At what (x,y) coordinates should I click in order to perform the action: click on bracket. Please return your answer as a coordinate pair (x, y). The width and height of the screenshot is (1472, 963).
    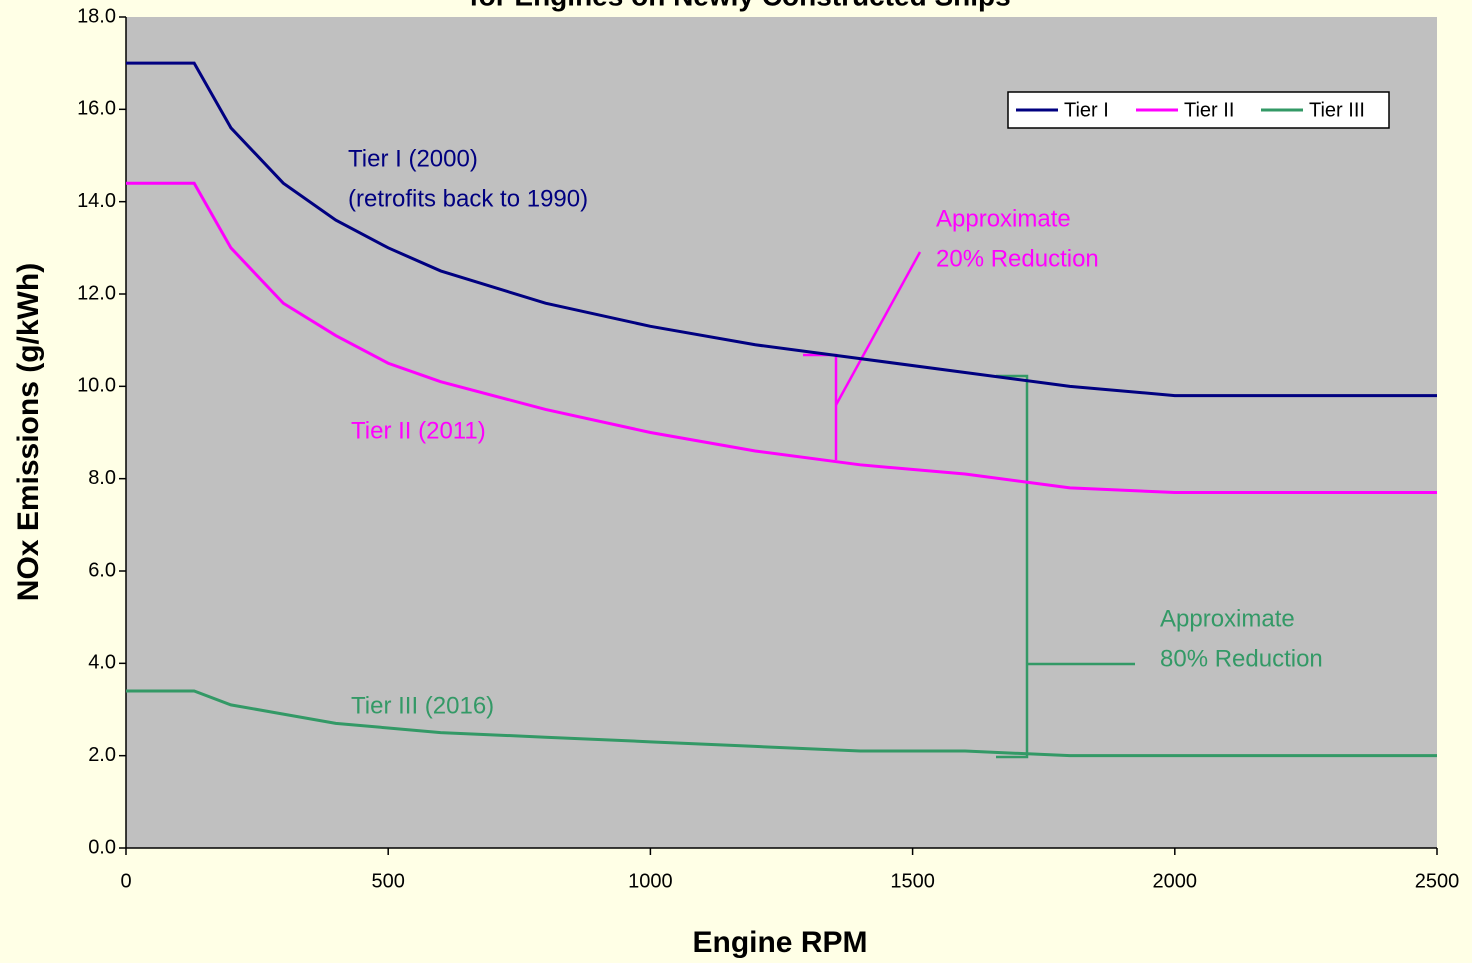
    Looking at the image, I should click on (1012, 566).